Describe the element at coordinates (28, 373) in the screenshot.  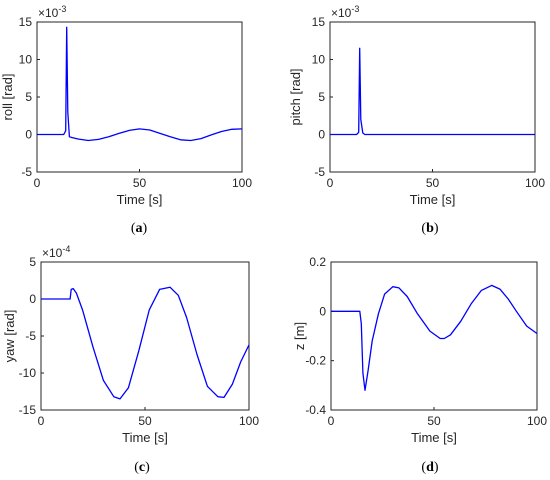
I see `y-tick-label: -10` at that location.